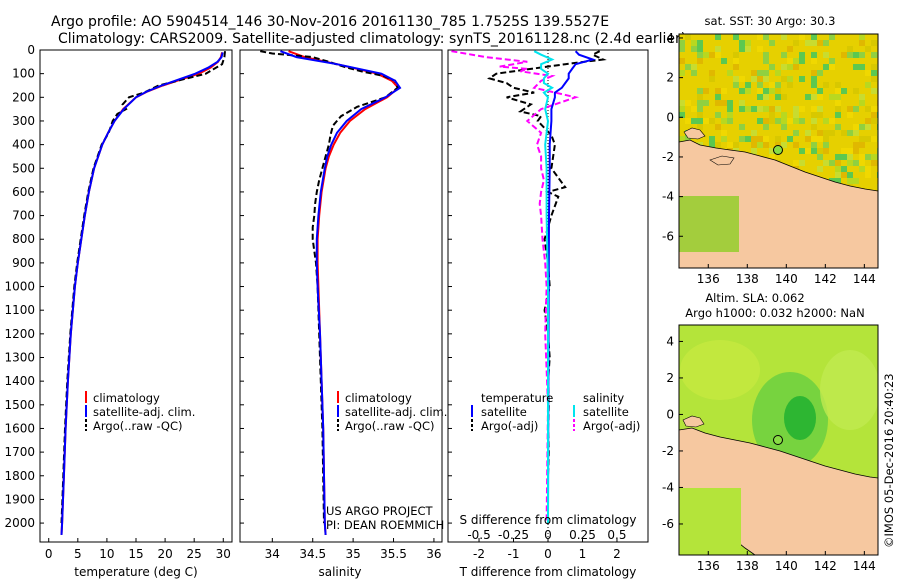  What do you see at coordinates (708, 566) in the screenshot?
I see `map-lon-tick-label: 136` at bounding box center [708, 566].